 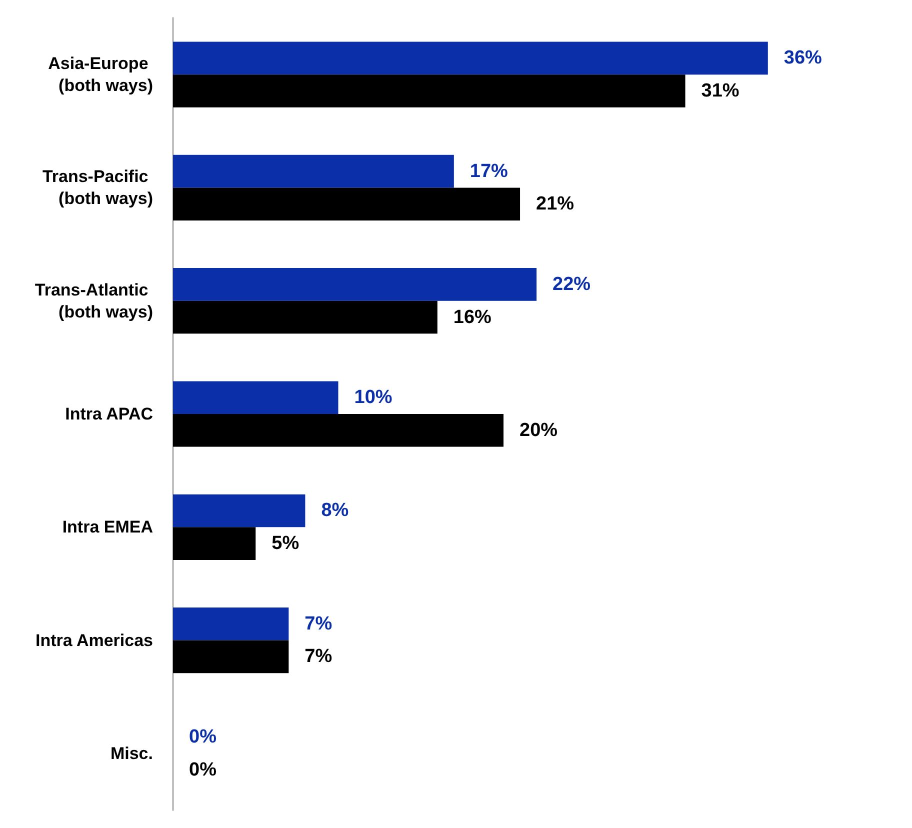 What do you see at coordinates (286, 543) in the screenshot?
I see `data-label: 5%` at bounding box center [286, 543].